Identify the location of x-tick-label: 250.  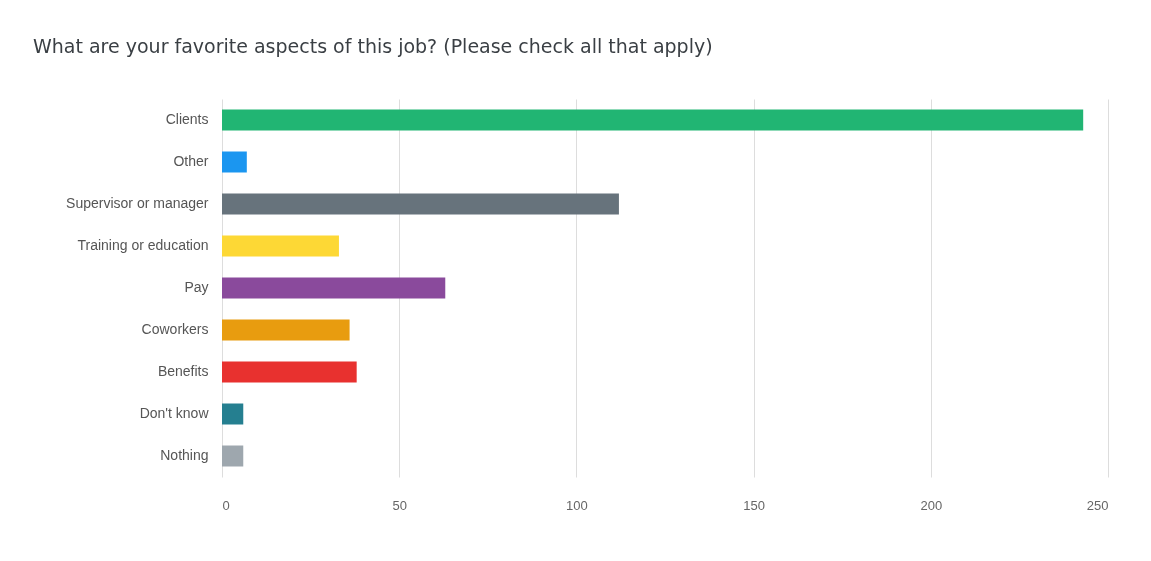
(1097, 505).